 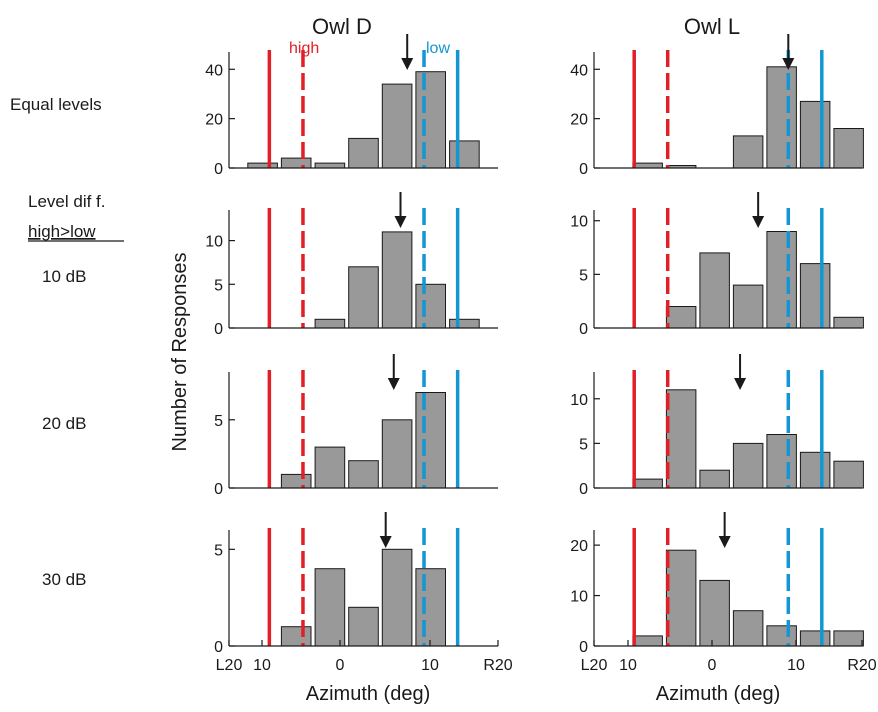 What do you see at coordinates (262, 665) in the screenshot?
I see `owl-d-row-3-x-tick-label-1: 10` at bounding box center [262, 665].